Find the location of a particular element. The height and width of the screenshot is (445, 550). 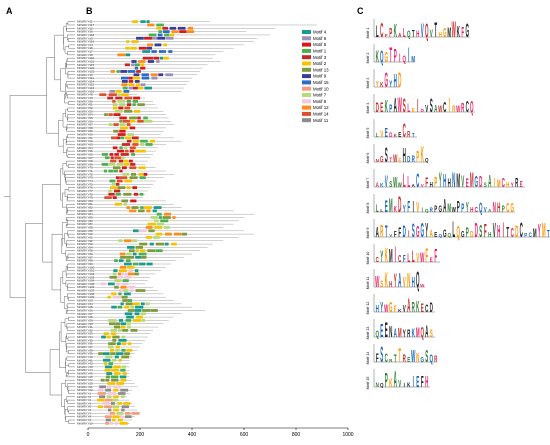

panel-label-c: C is located at coordinates (360, 11).